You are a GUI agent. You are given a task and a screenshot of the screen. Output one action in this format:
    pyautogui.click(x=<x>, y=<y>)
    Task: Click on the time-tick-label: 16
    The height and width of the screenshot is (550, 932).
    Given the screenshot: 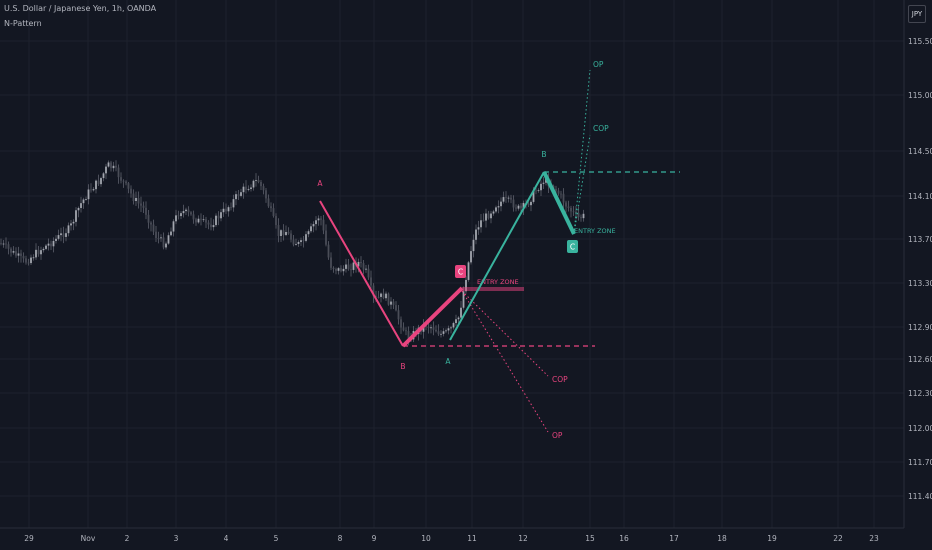 What is the action you would take?
    pyautogui.click(x=624, y=538)
    